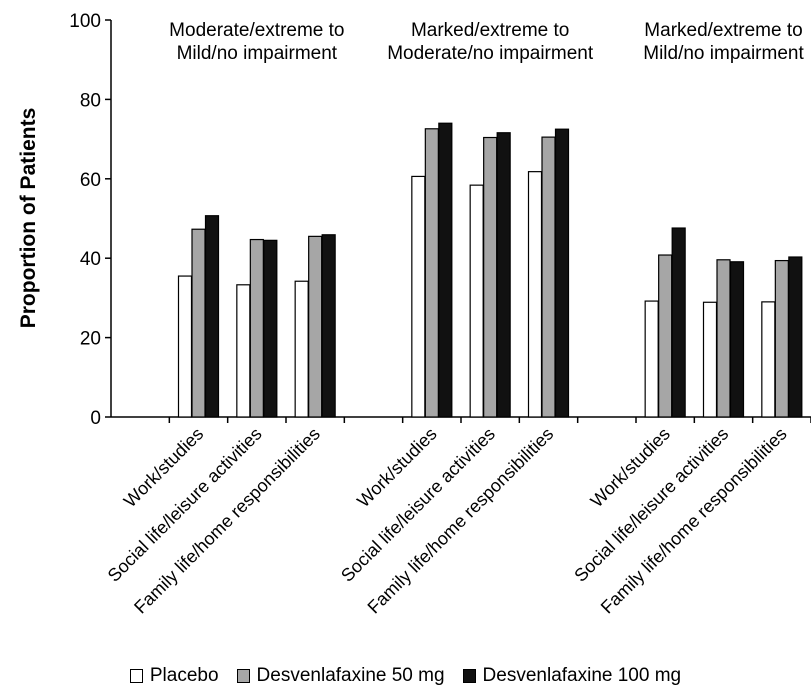  I want to click on y-tick-label: 20, so click(90, 339).